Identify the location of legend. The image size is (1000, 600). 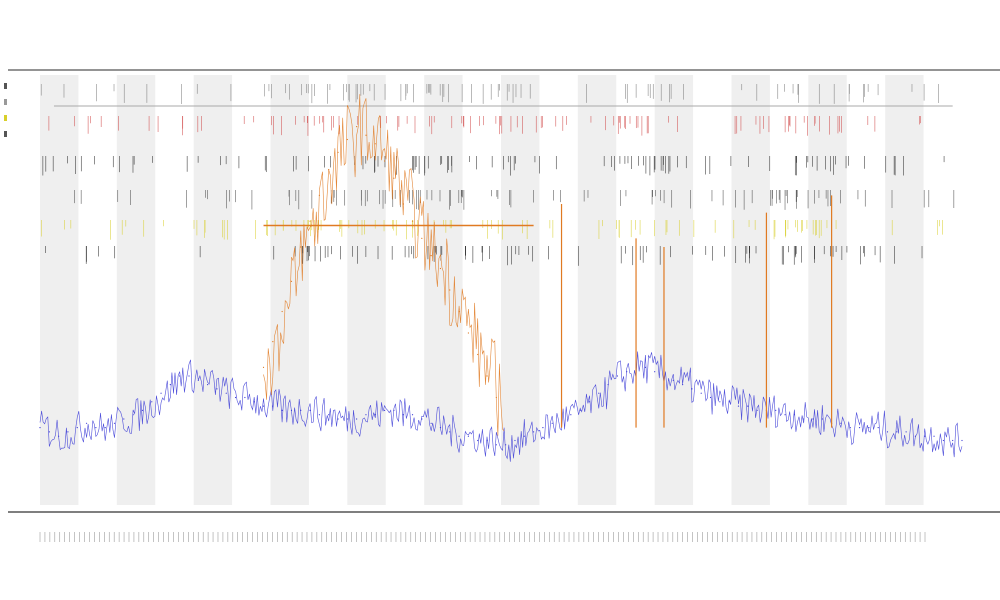
(5, 110).